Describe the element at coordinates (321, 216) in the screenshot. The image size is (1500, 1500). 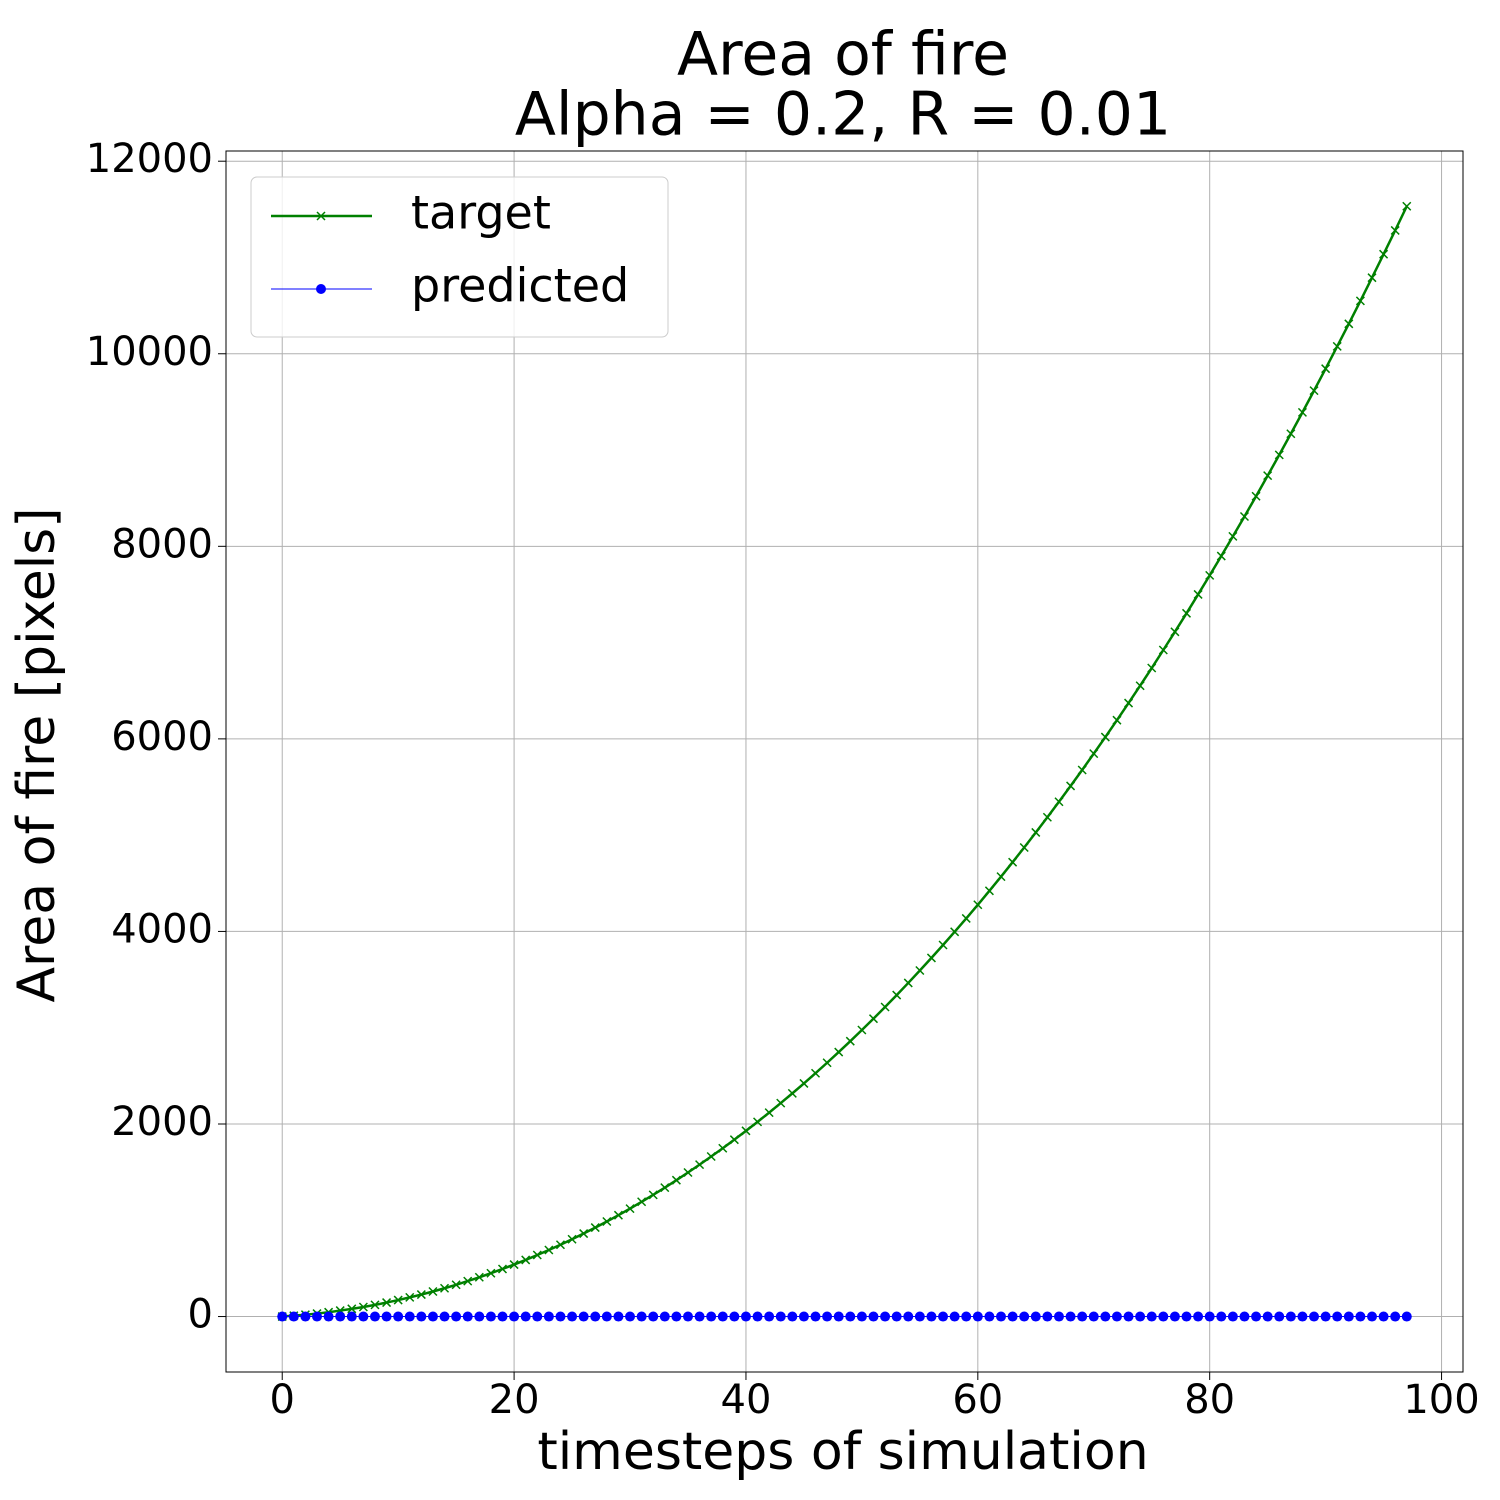
I see `legend-marker` at that location.